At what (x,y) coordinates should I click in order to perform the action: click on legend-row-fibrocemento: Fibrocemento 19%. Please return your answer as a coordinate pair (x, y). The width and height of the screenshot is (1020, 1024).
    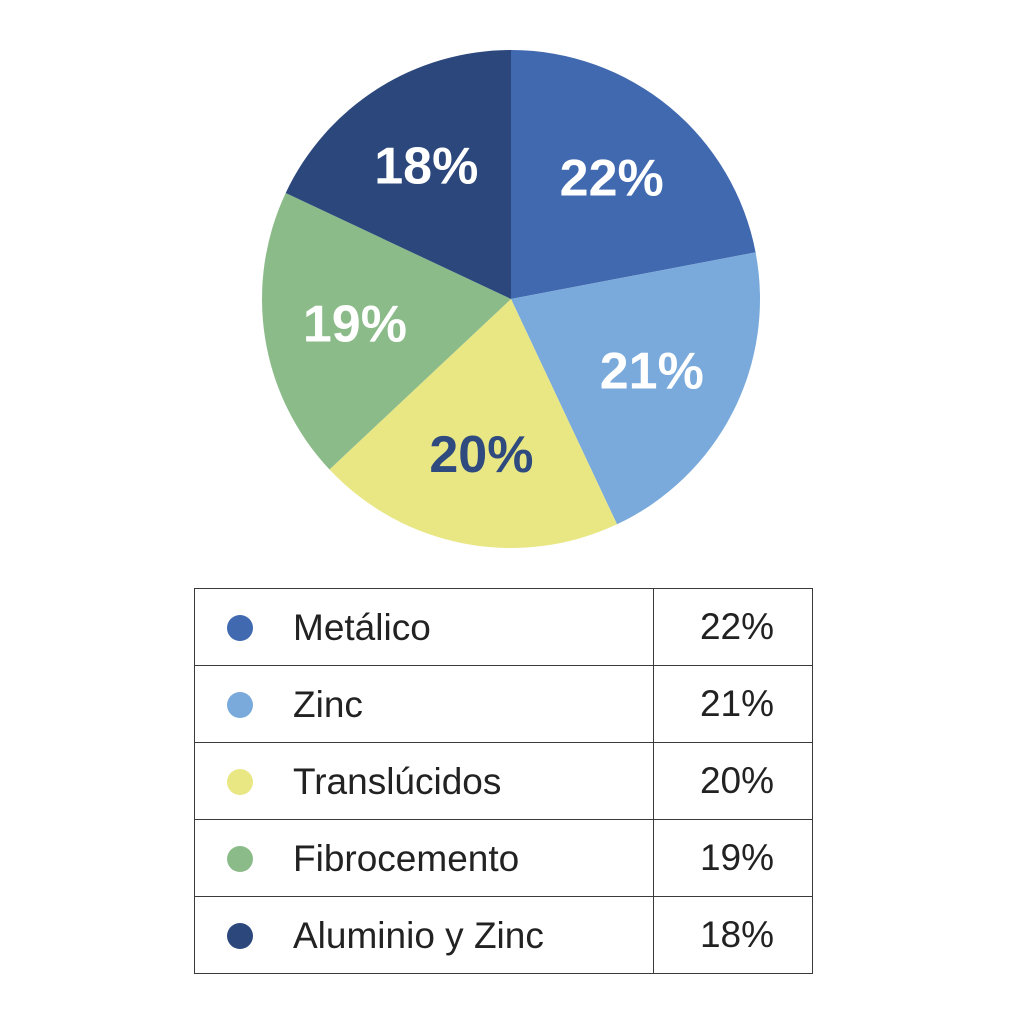
    Looking at the image, I should click on (503, 858).